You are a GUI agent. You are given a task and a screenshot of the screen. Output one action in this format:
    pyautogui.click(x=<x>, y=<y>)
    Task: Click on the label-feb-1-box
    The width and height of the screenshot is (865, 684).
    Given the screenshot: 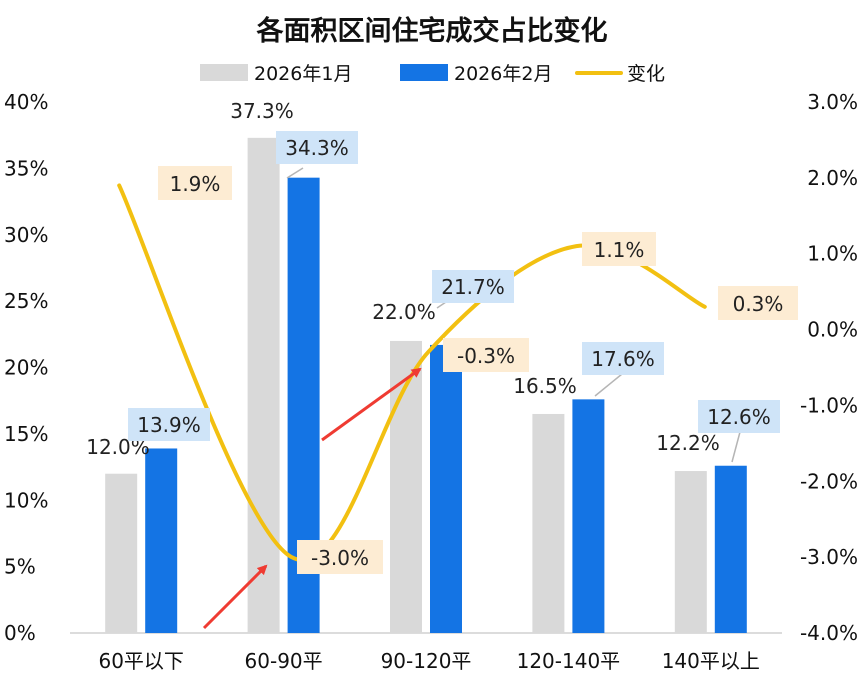 What is the action you would take?
    pyautogui.click(x=317, y=147)
    